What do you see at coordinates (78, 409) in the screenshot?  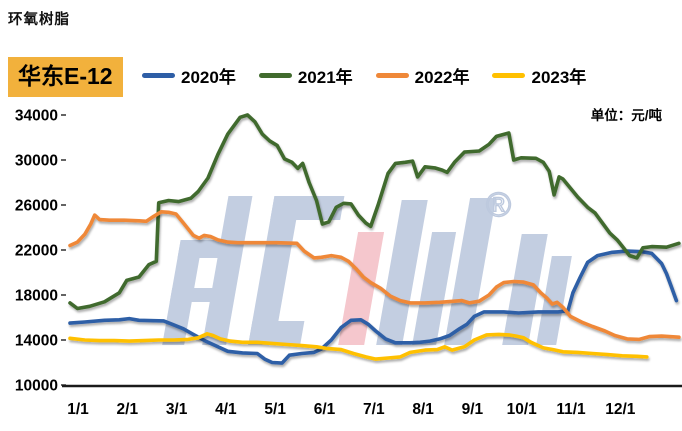 I see `x-axis-tick-label: 1/1` at bounding box center [78, 409].